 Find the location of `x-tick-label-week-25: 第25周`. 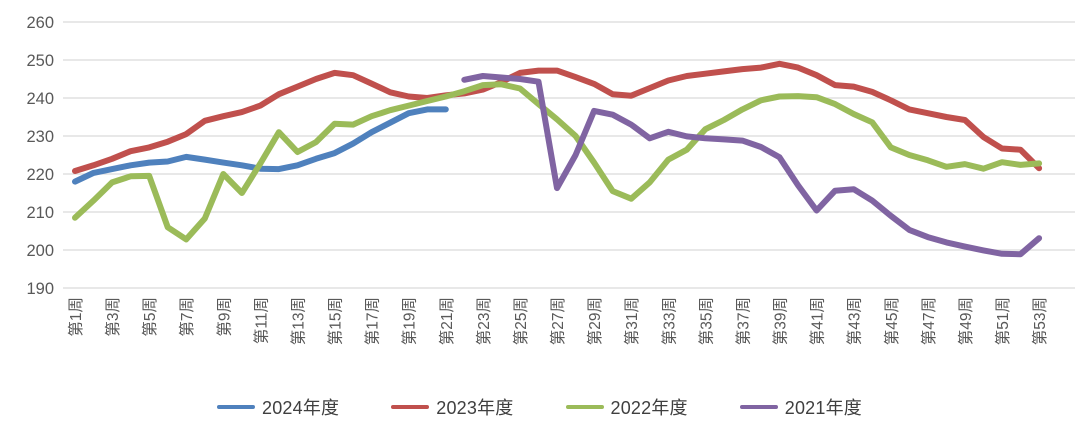

x-tick-label-week-25: 第25周 is located at coordinates (521, 321).